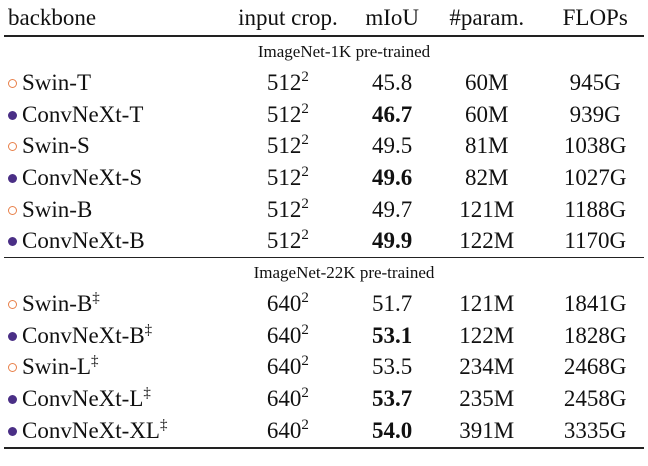  I want to click on miou-cell: 54.0, so click(392, 431).